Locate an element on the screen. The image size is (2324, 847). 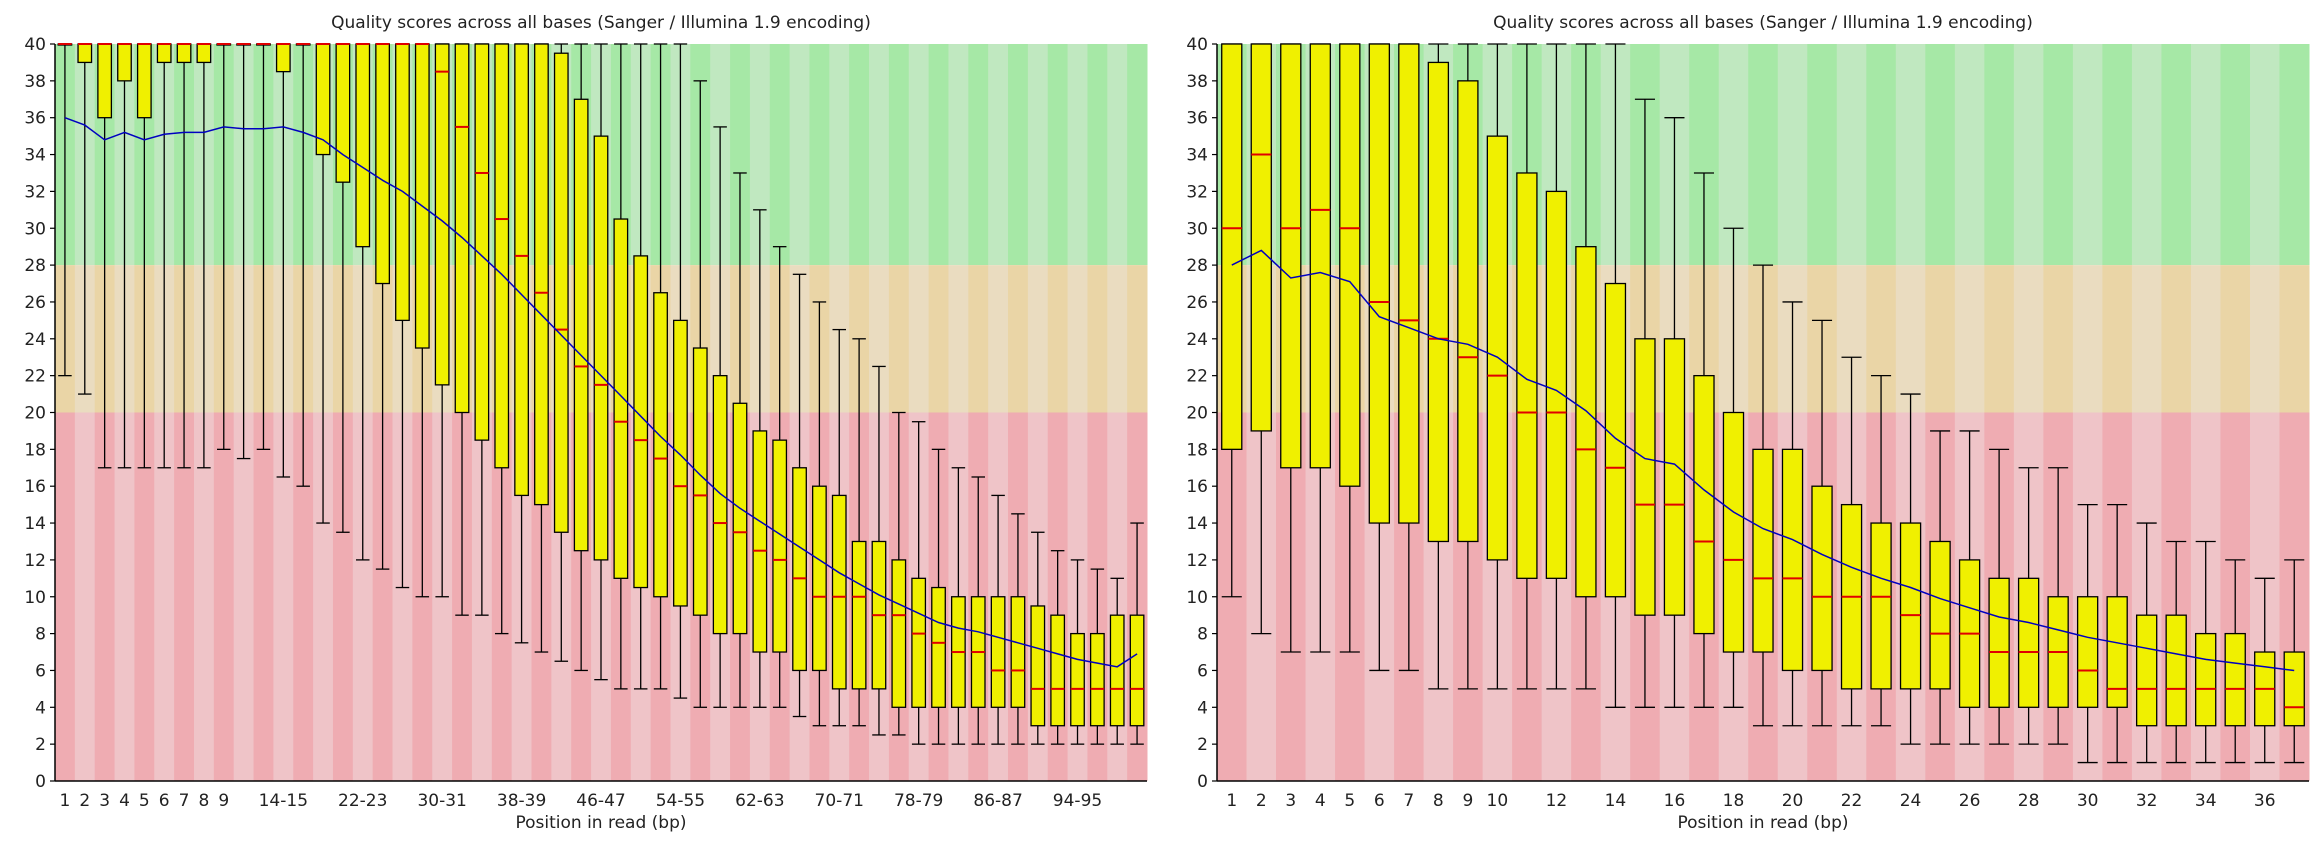
y-tick-label: 28 is located at coordinates (1197, 266).